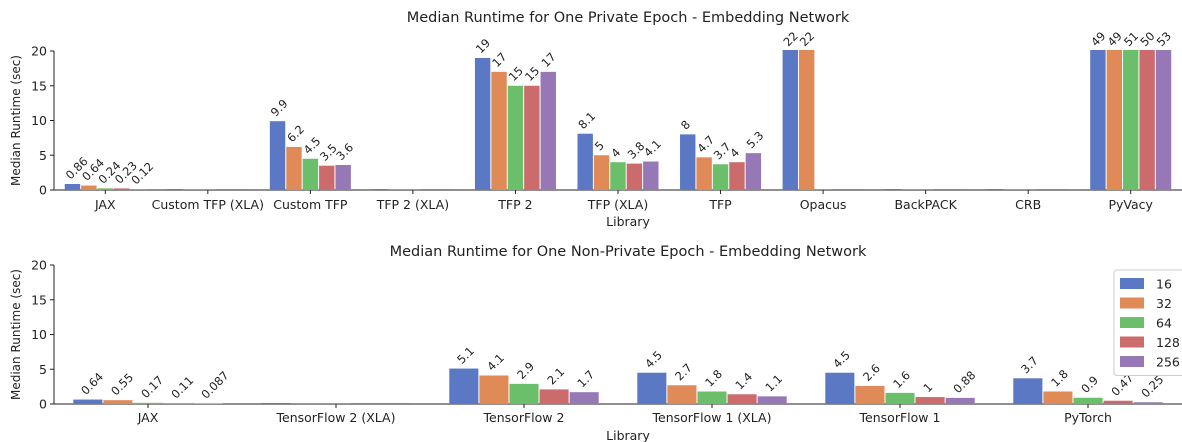 The image size is (1182, 442). What do you see at coordinates (628, 435) in the screenshot?
I see `x-axis-label: Library` at bounding box center [628, 435].